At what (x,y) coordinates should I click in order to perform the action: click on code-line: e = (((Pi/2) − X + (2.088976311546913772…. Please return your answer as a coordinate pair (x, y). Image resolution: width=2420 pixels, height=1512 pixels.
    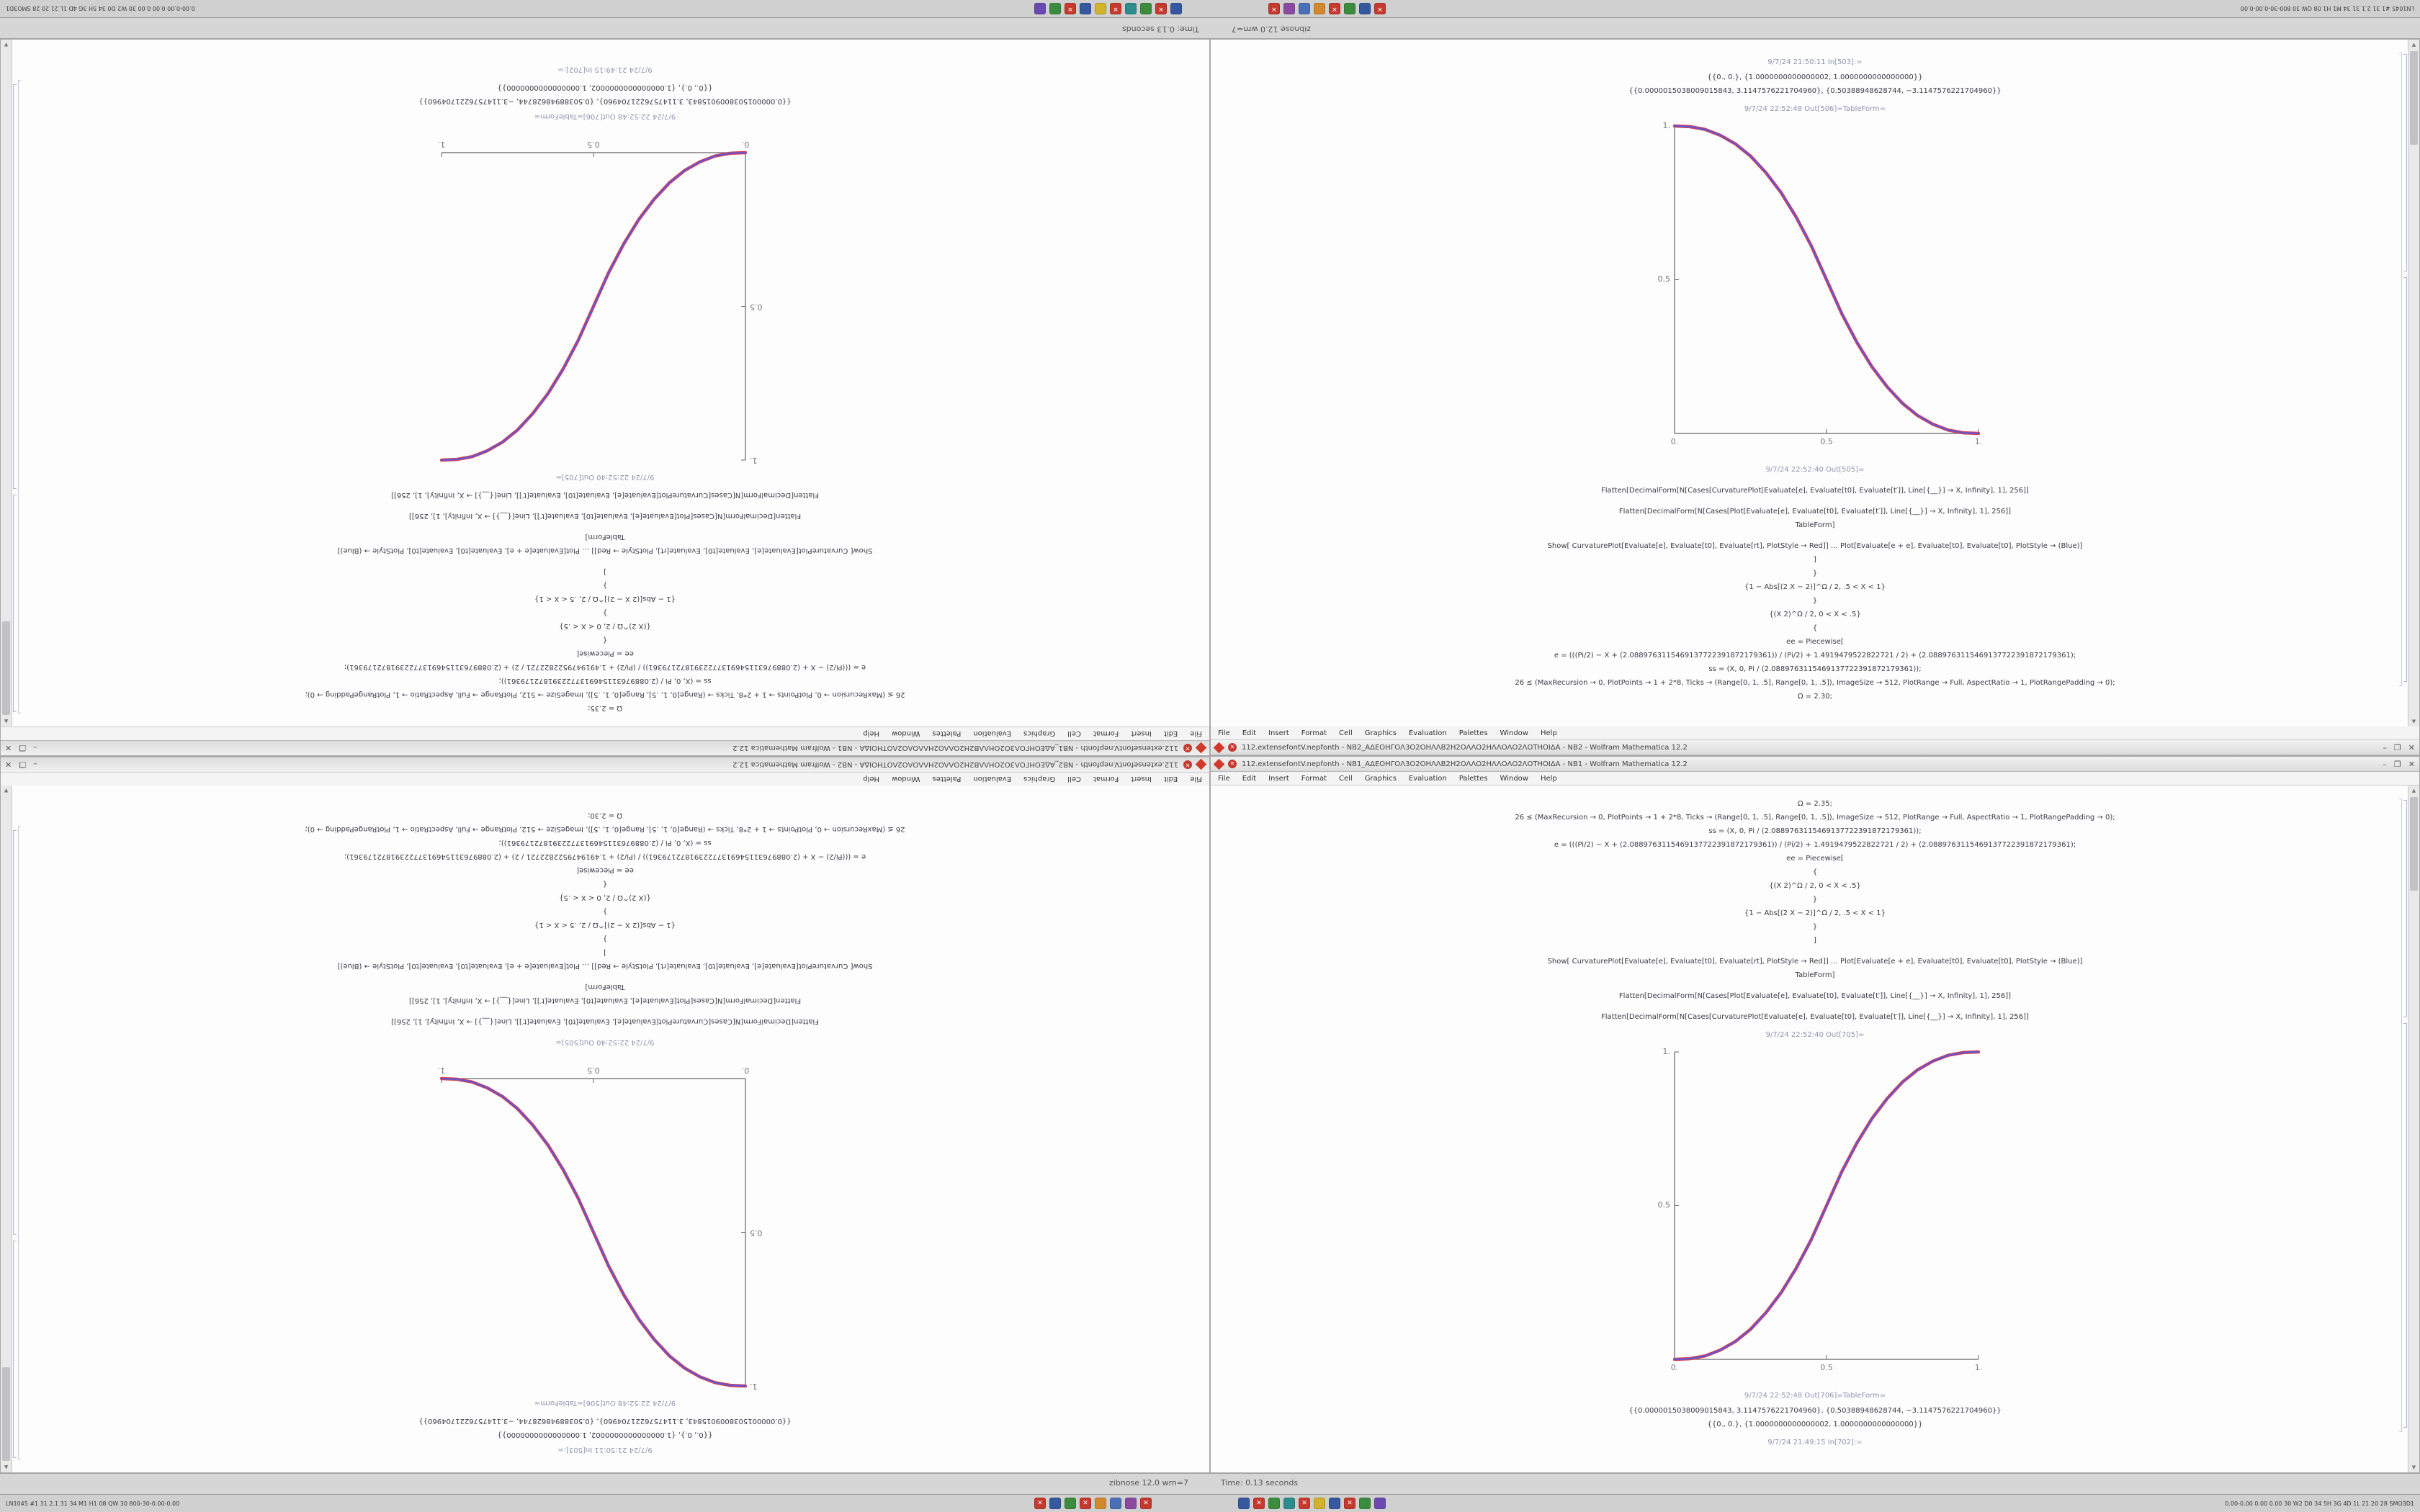
    Looking at the image, I should click on (1815, 656).